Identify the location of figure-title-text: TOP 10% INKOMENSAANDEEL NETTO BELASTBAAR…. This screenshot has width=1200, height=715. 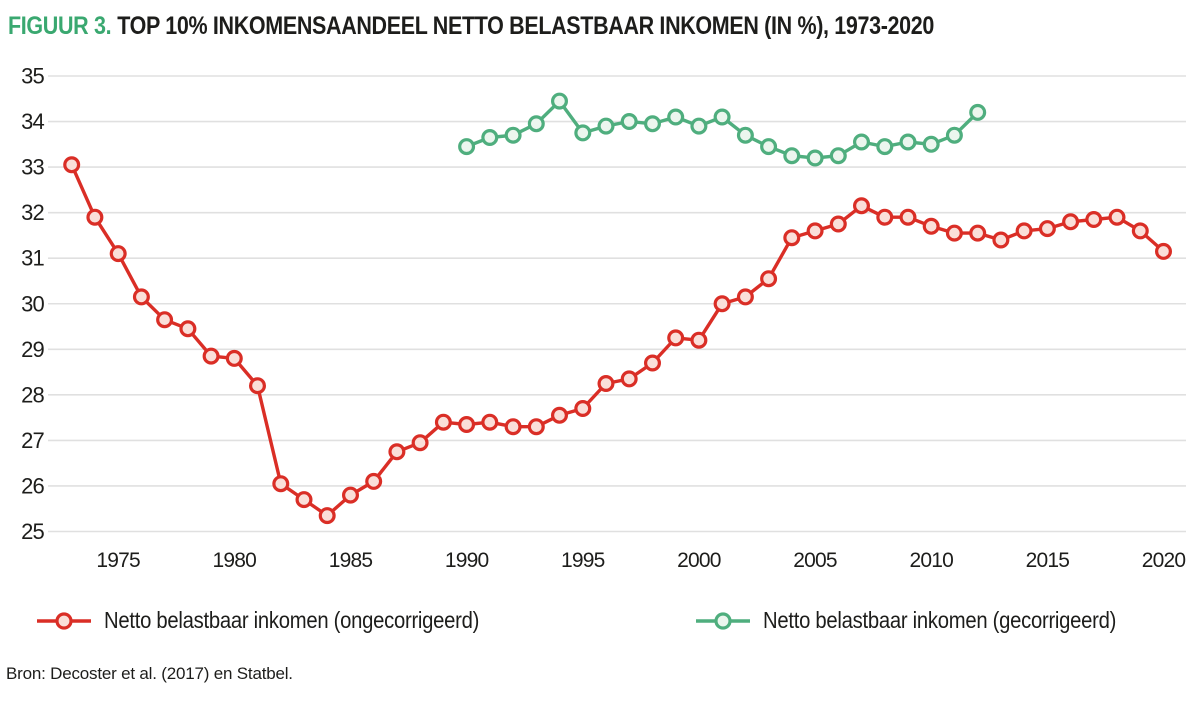
(526, 26).